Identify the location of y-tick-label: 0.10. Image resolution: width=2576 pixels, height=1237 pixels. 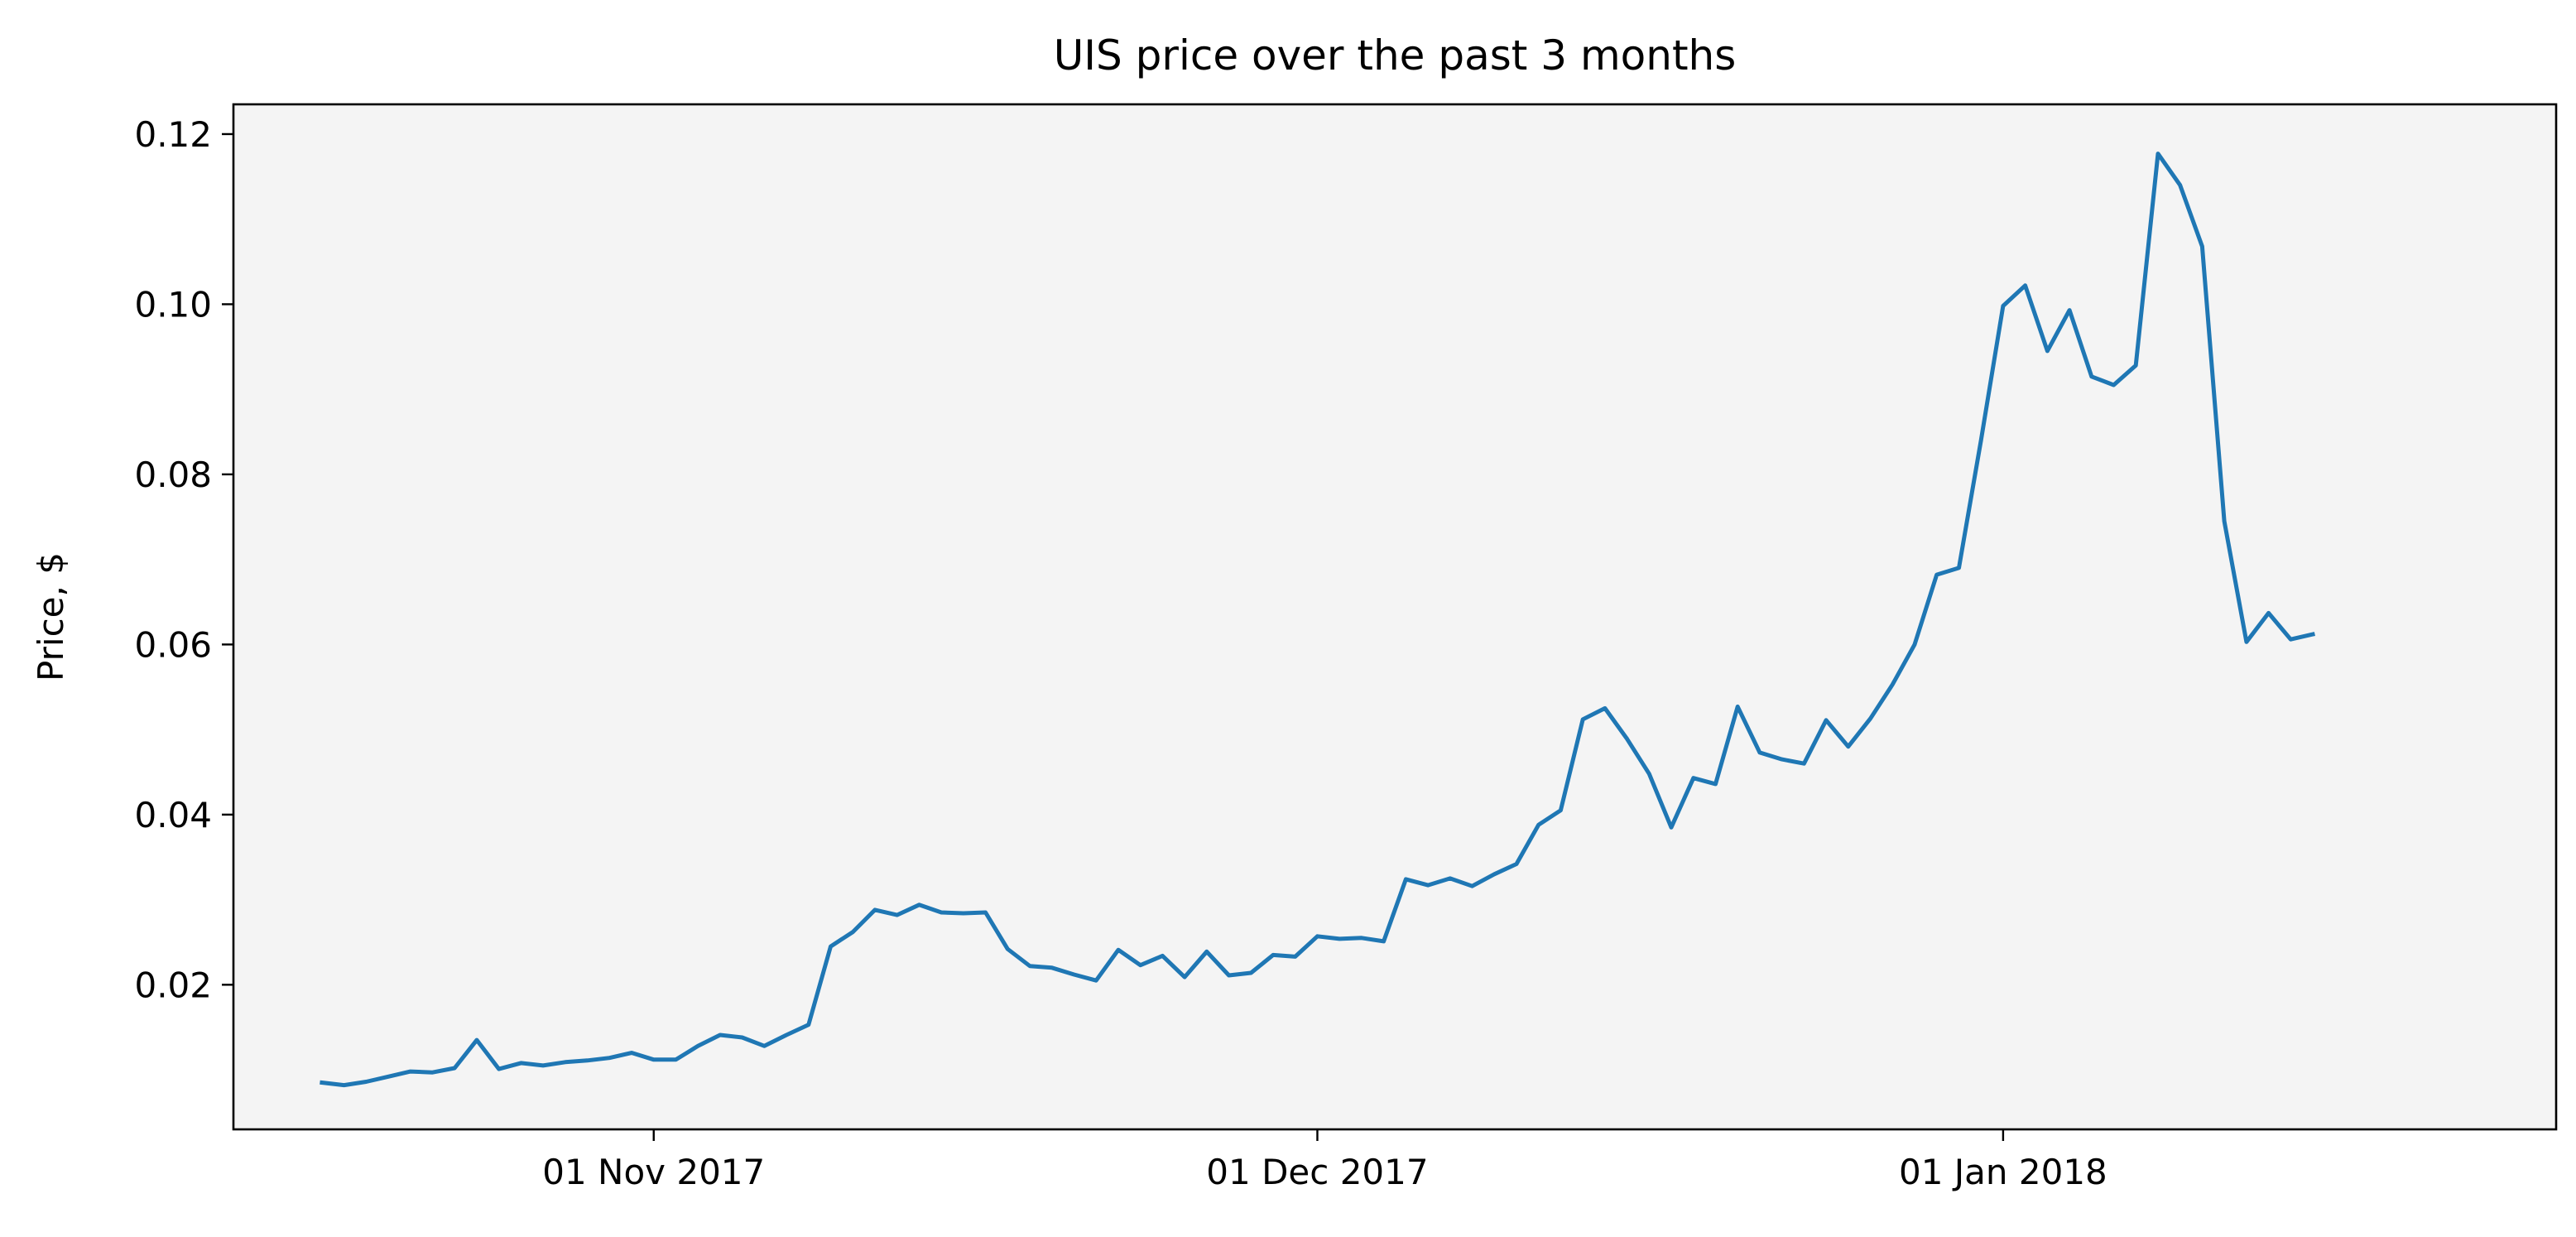
(173, 304).